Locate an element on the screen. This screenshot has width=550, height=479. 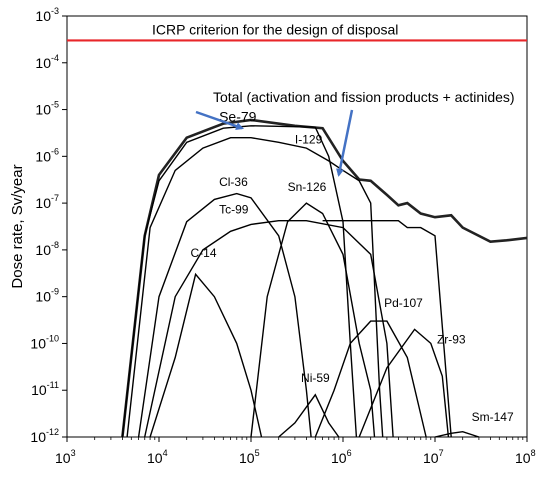
y-tick-label: 10⁻¹¹ is located at coordinates (45, 389).